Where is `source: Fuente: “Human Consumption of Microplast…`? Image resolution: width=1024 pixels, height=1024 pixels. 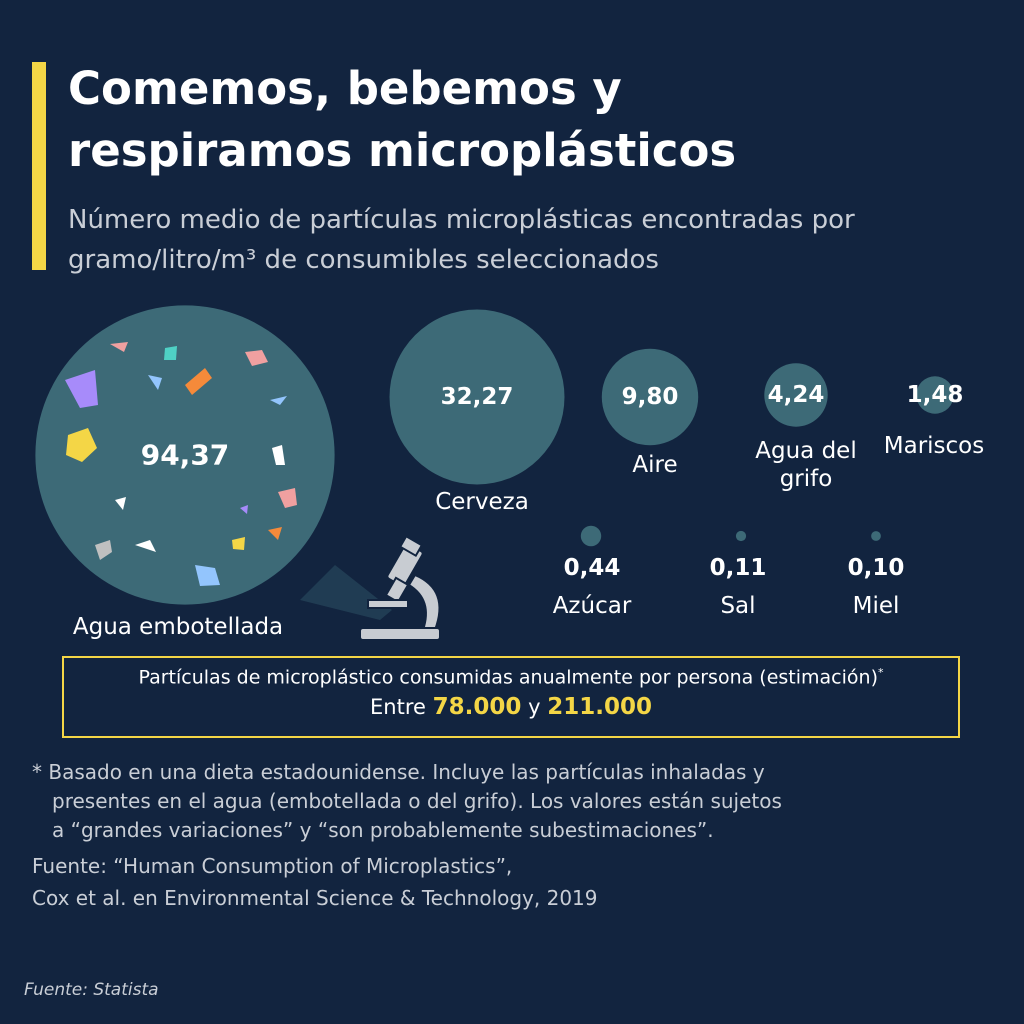
source: Fuente: “Human Consumption of Microplast… is located at coordinates (315, 882).